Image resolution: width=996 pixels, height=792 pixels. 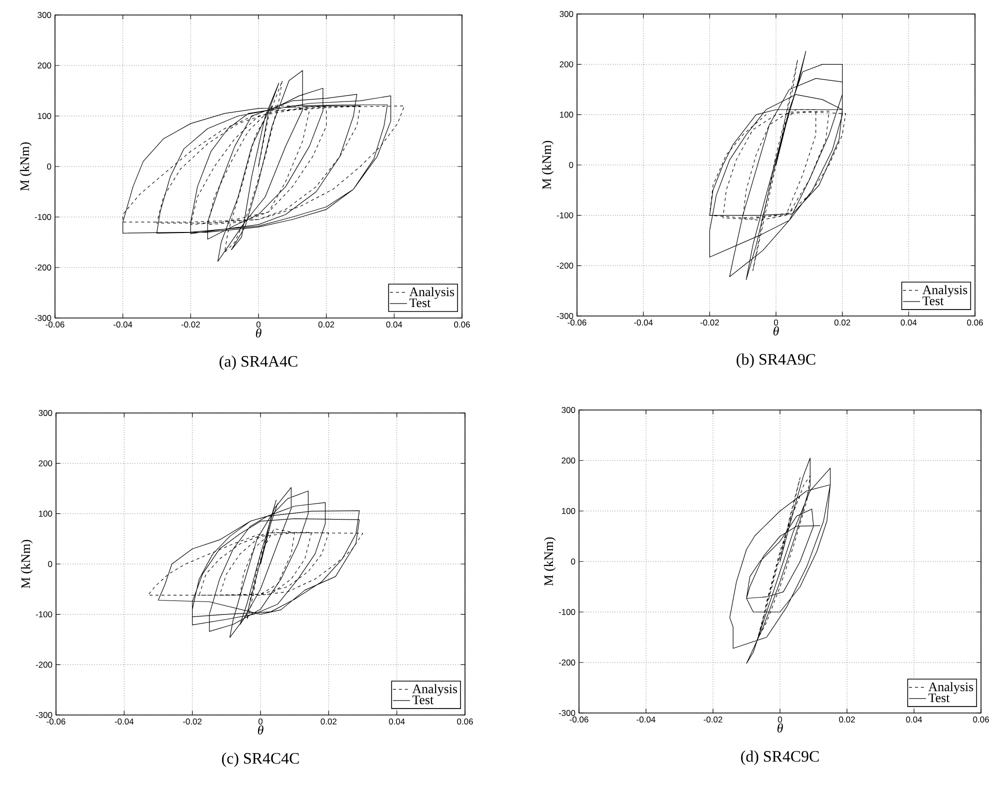 I want to click on text: (b) SR4A9C, so click(x=776, y=361).